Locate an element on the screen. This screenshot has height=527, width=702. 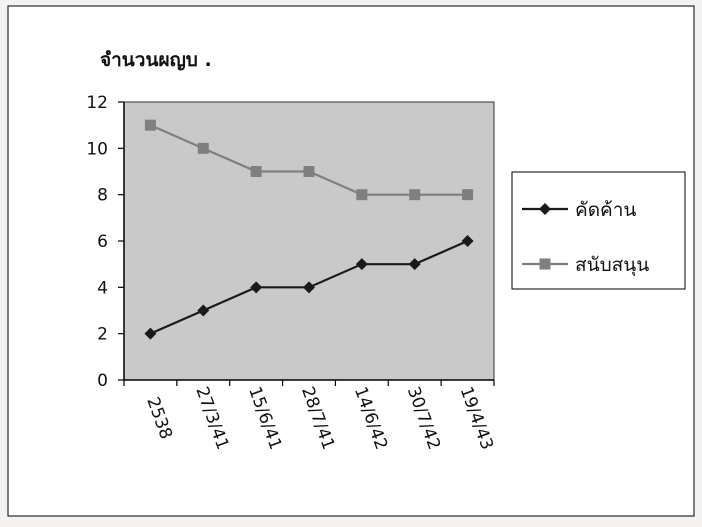
legend-label: สนับสนุน is located at coordinates (612, 265).